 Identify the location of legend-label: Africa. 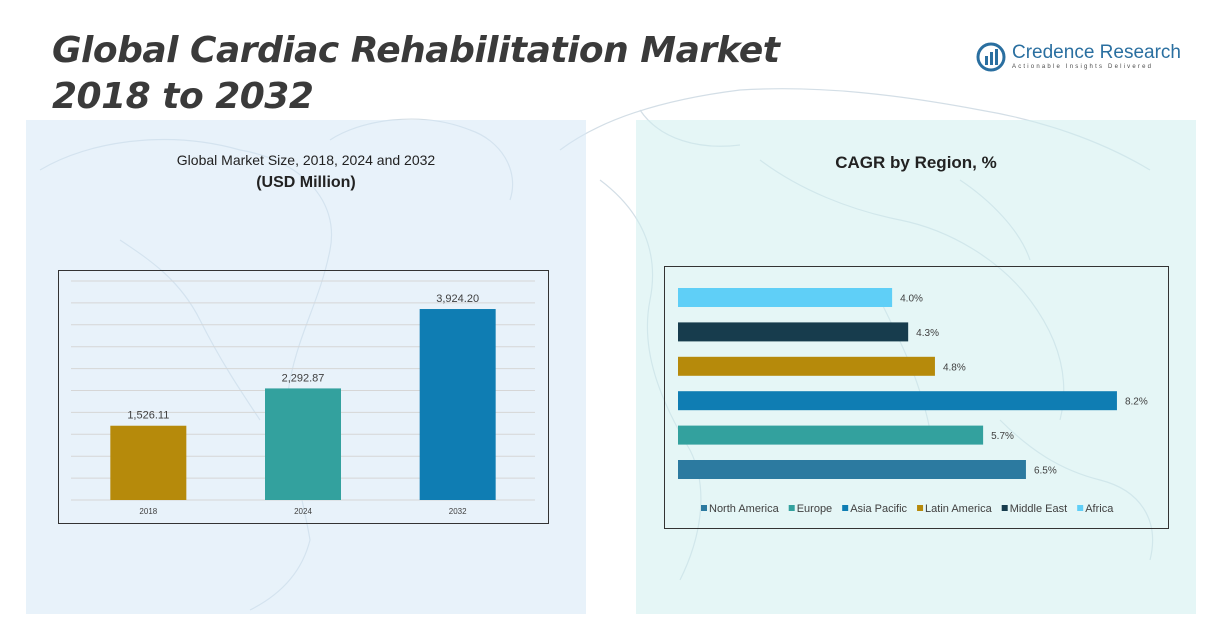
(1099, 509).